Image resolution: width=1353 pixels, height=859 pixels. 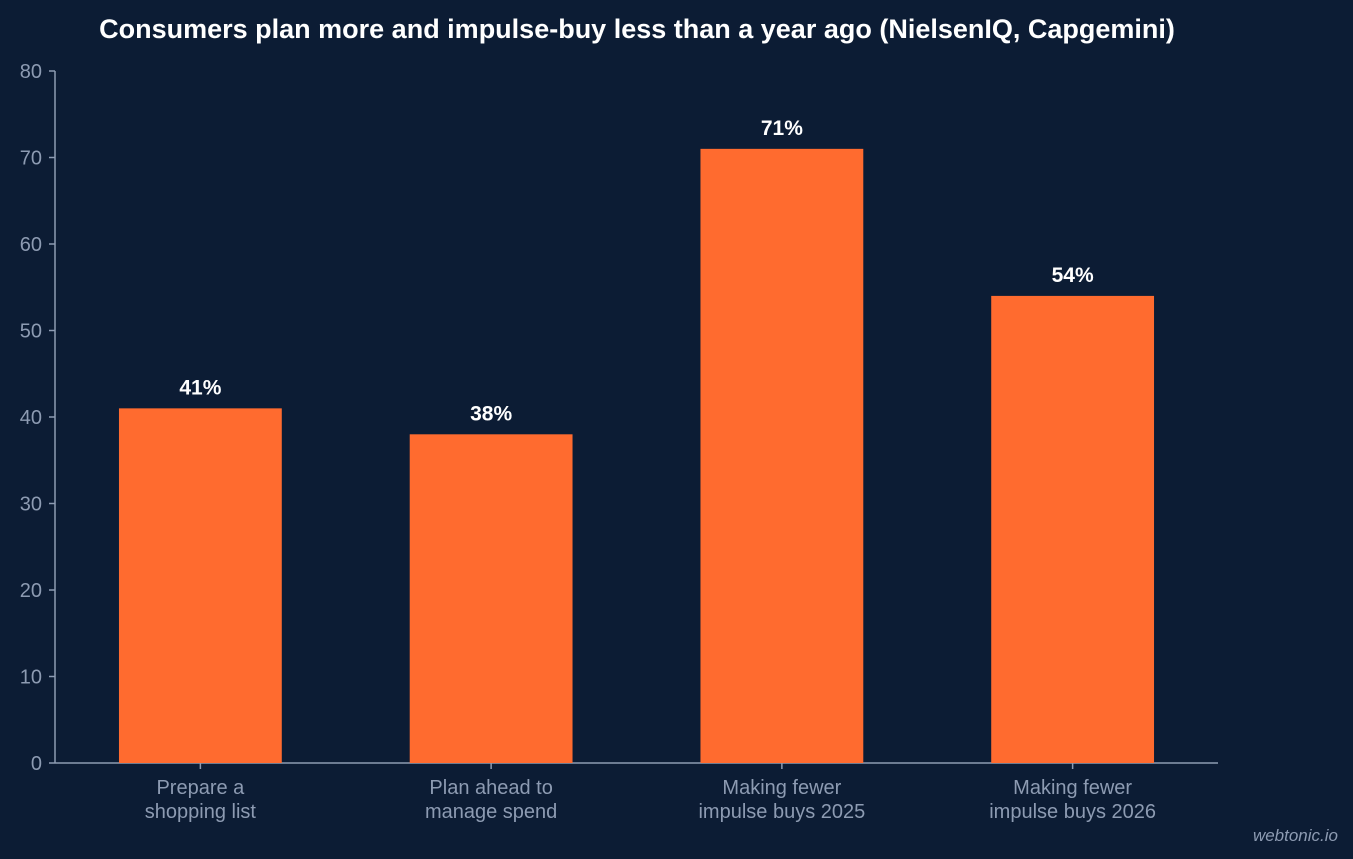 I want to click on watermark: webtonic.io, so click(x=1295, y=835).